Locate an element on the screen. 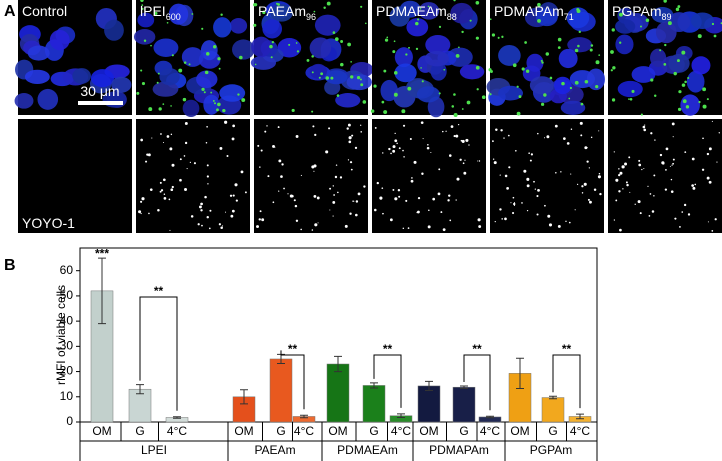 The height and width of the screenshot is (461, 722). image-title: PDMAPAm71 is located at coordinates (534, 12).